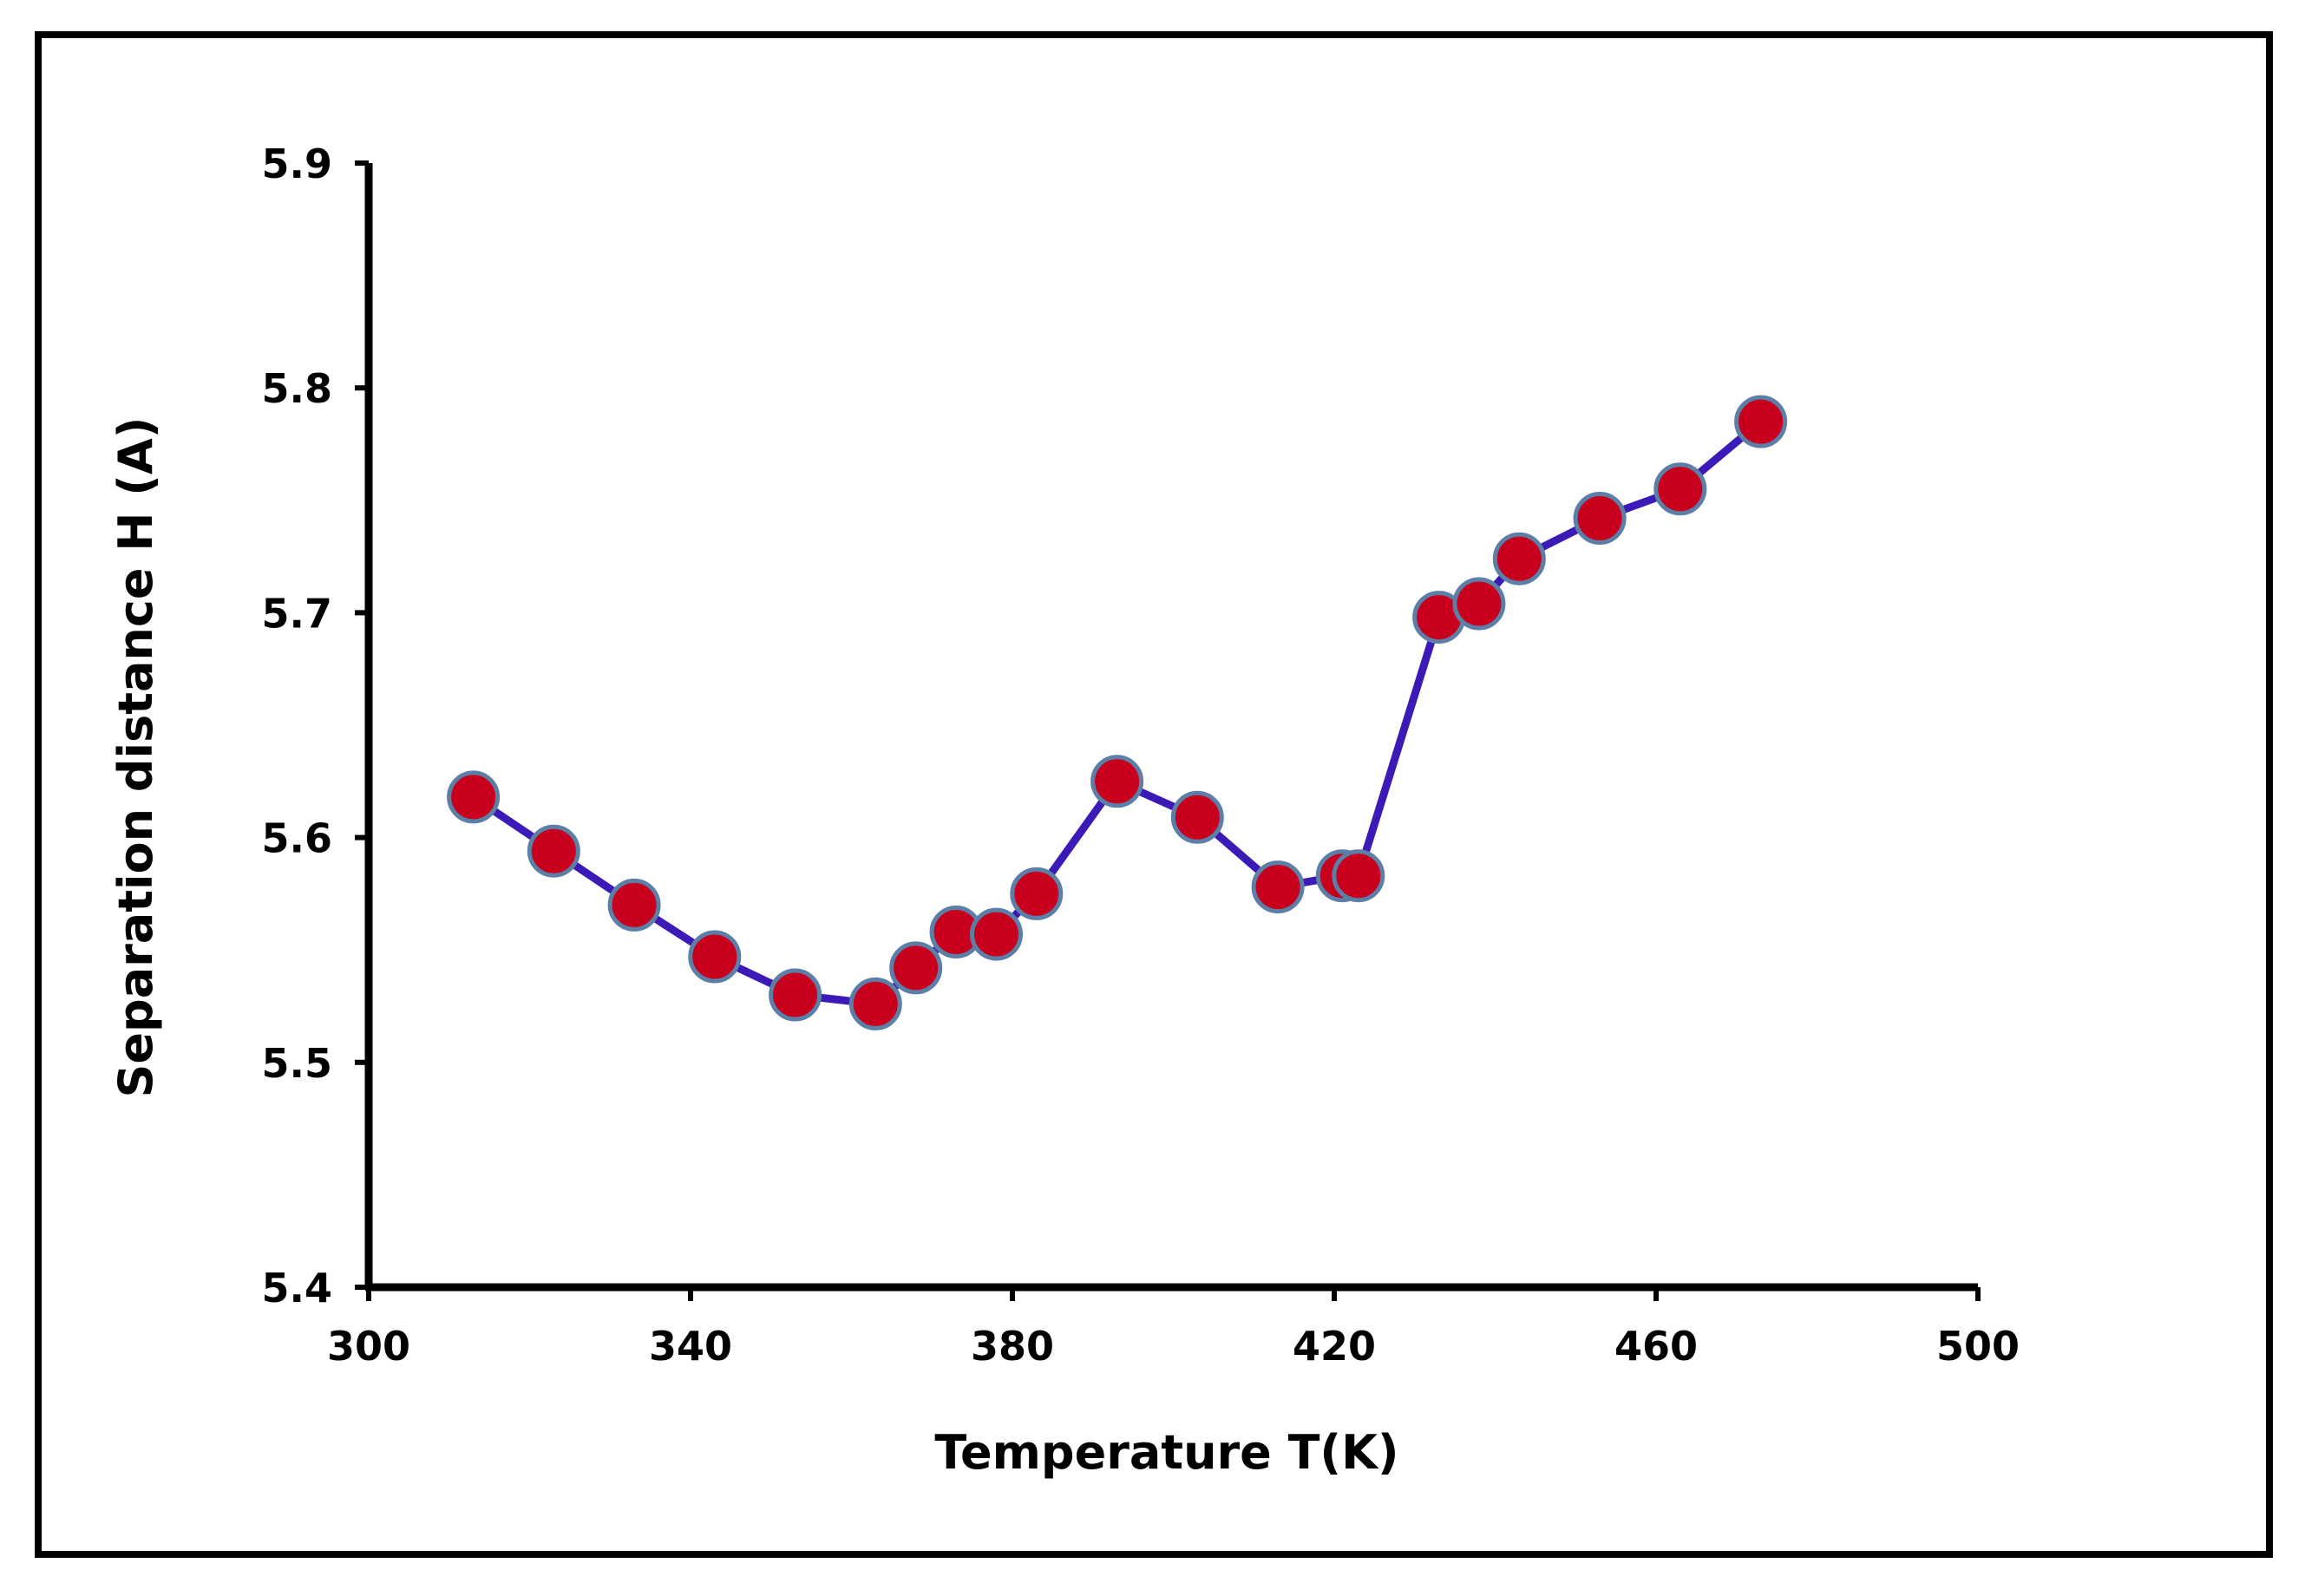  Describe the element at coordinates (297, 838) in the screenshot. I see `y-tick-label: 5.6` at that location.